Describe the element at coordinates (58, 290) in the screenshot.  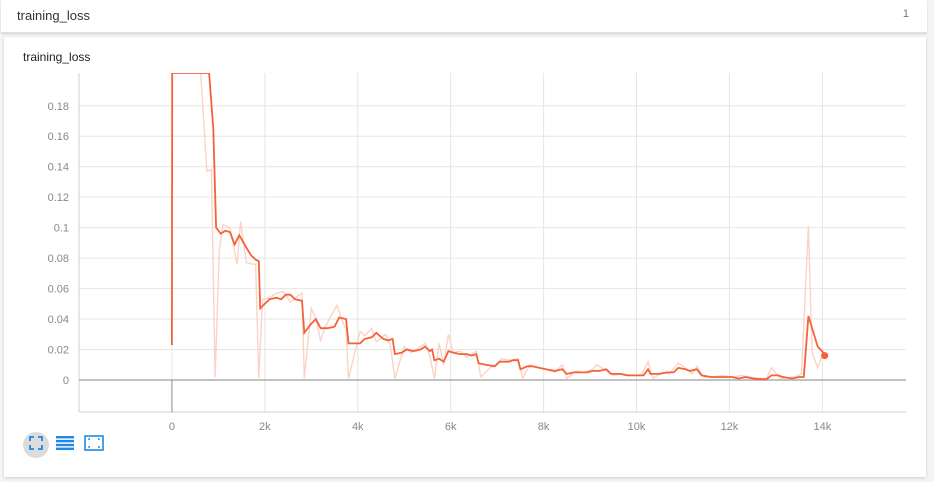
I see `y-tick-label: 0.06` at that location.